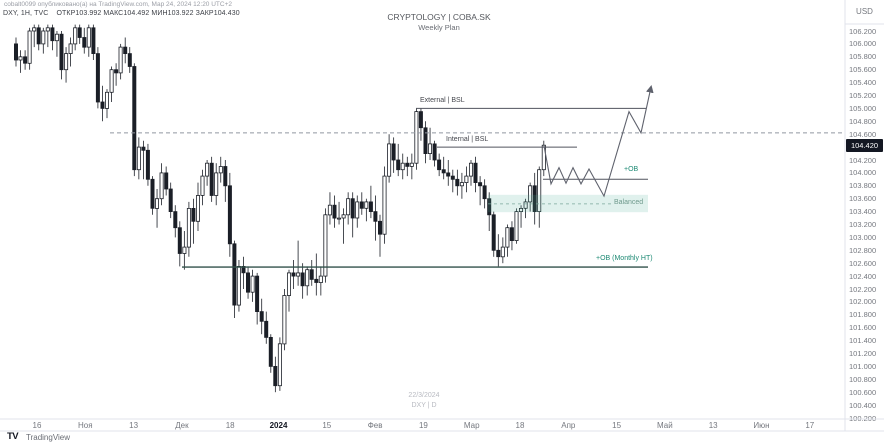 The width and height of the screenshot is (884, 444). I want to click on time-tick: Ноя, so click(85, 425).